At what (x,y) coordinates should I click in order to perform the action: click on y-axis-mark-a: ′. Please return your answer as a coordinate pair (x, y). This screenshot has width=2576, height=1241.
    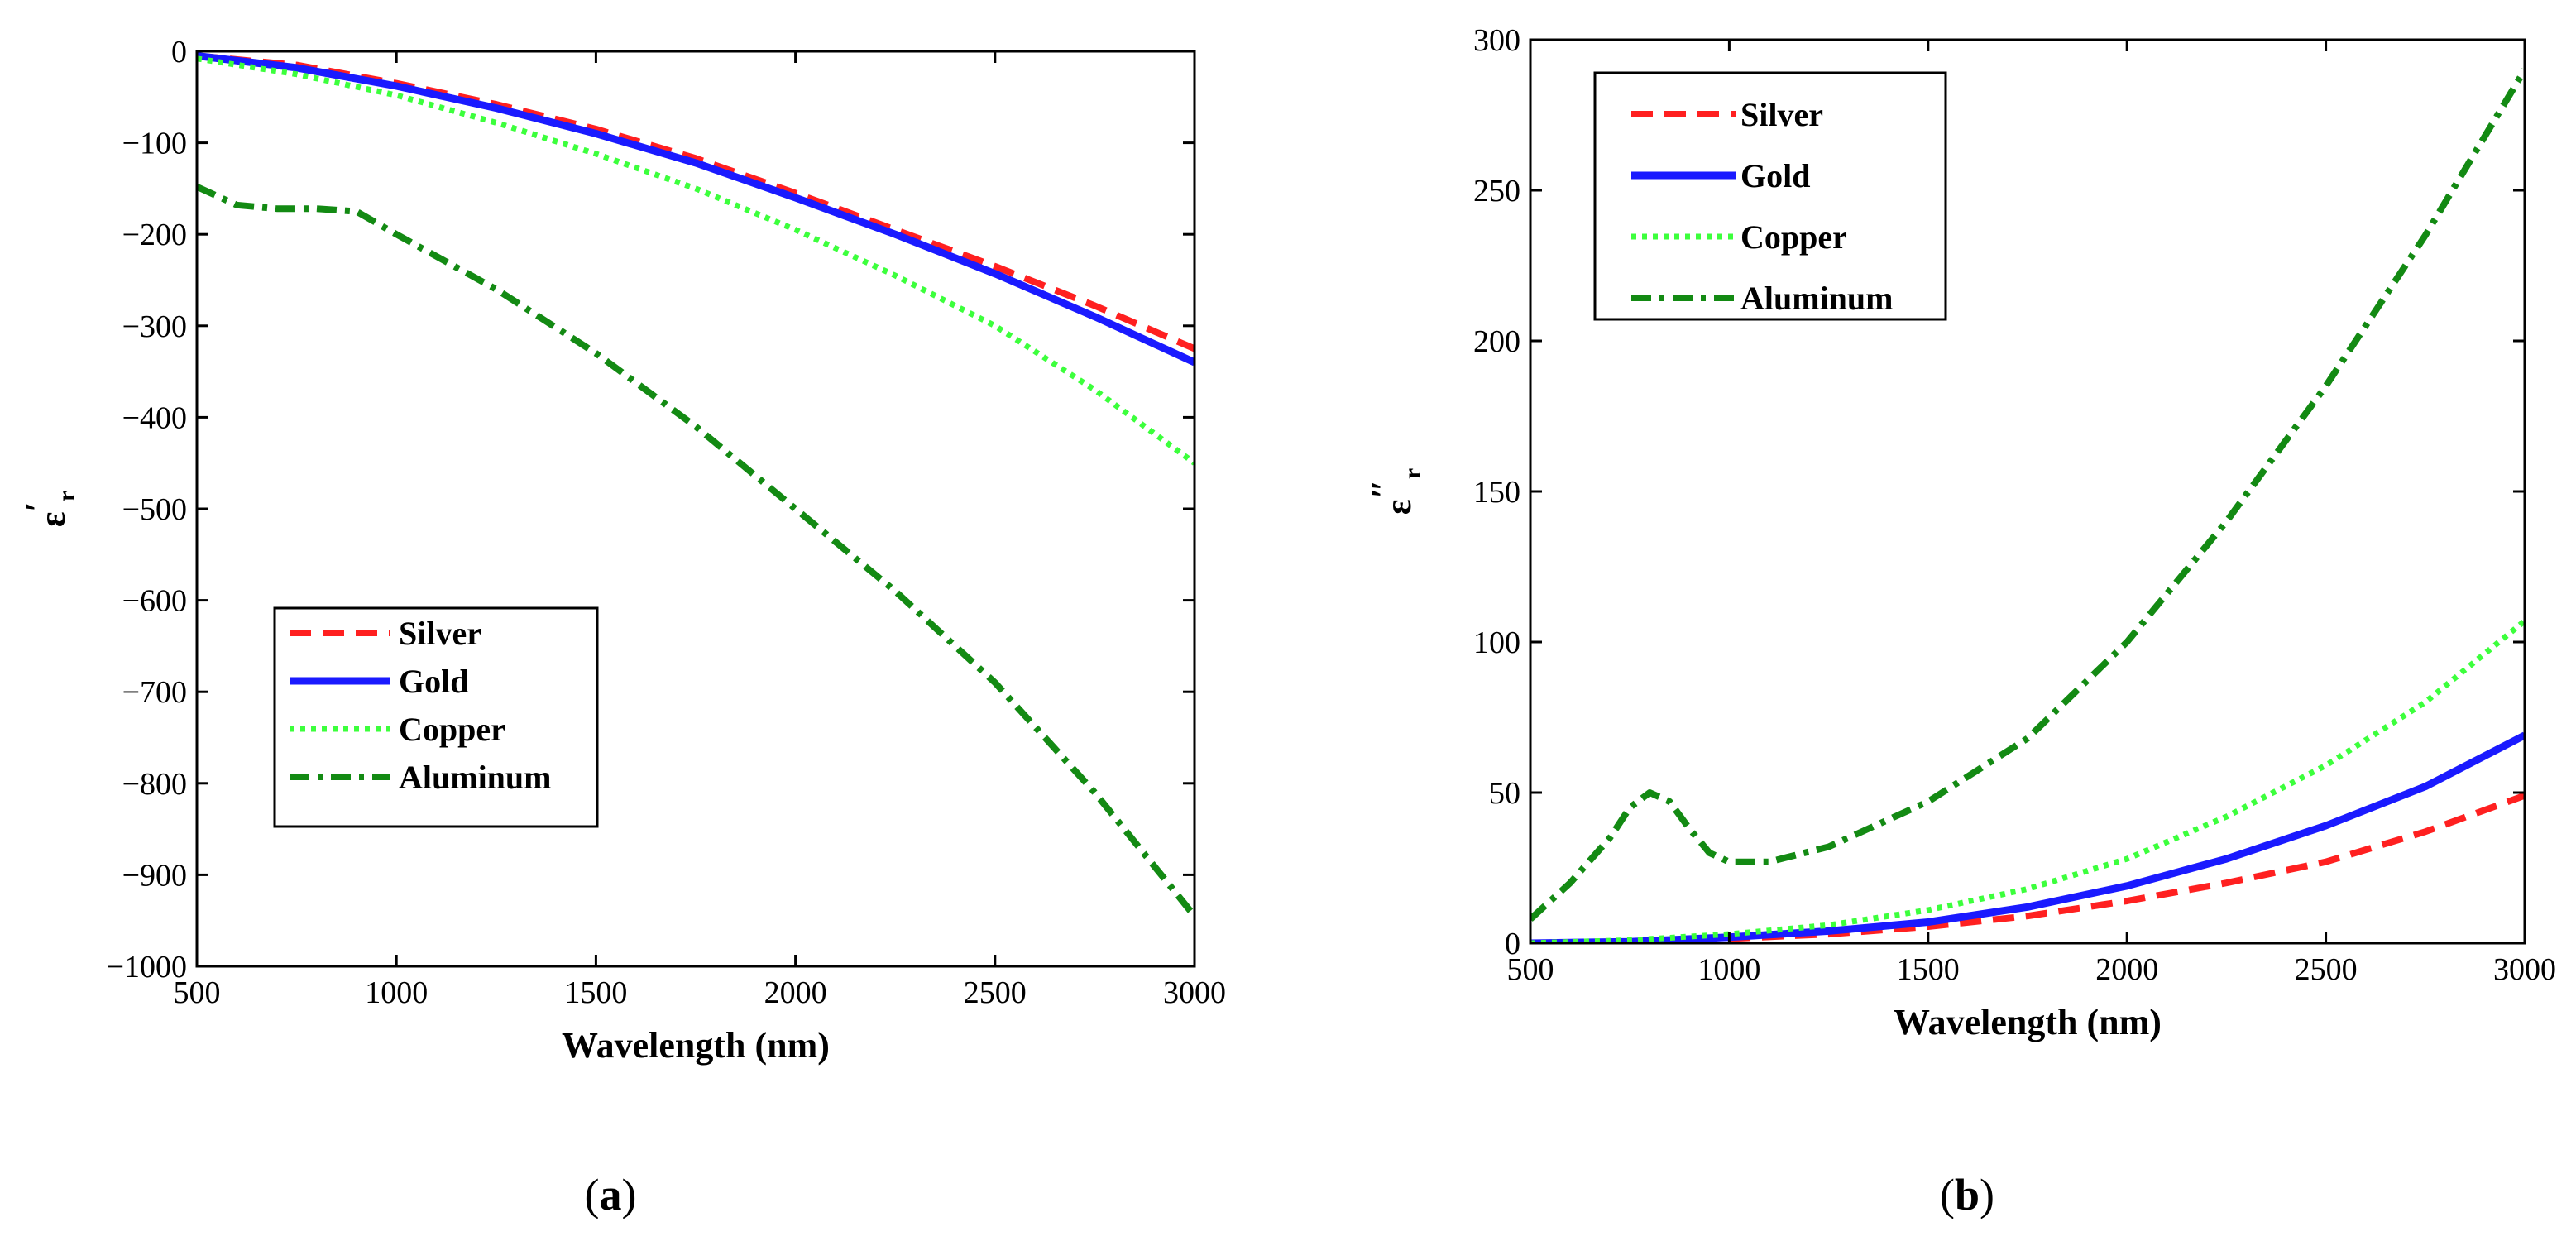
    Looking at the image, I should click on (37, 506).